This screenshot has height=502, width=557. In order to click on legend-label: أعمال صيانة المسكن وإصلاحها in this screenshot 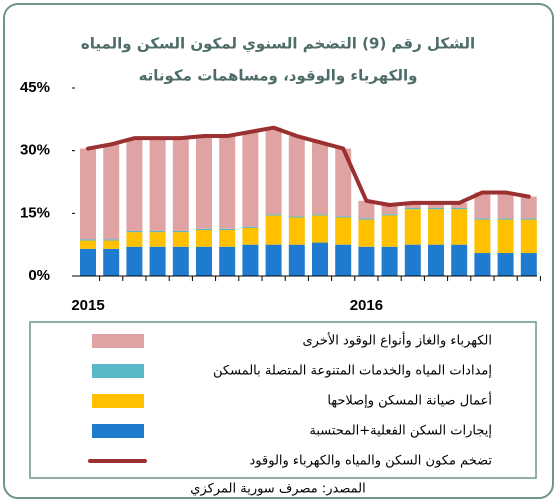, I will do `click(409, 400)`.